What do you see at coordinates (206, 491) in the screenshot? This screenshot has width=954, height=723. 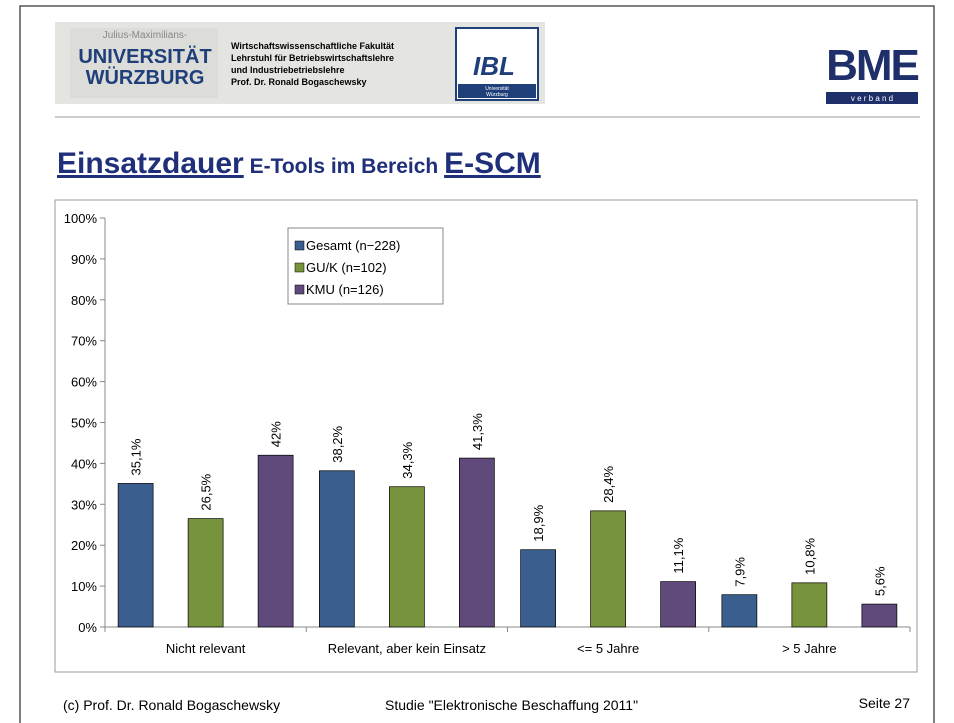 I see `data-label: 26,5%` at bounding box center [206, 491].